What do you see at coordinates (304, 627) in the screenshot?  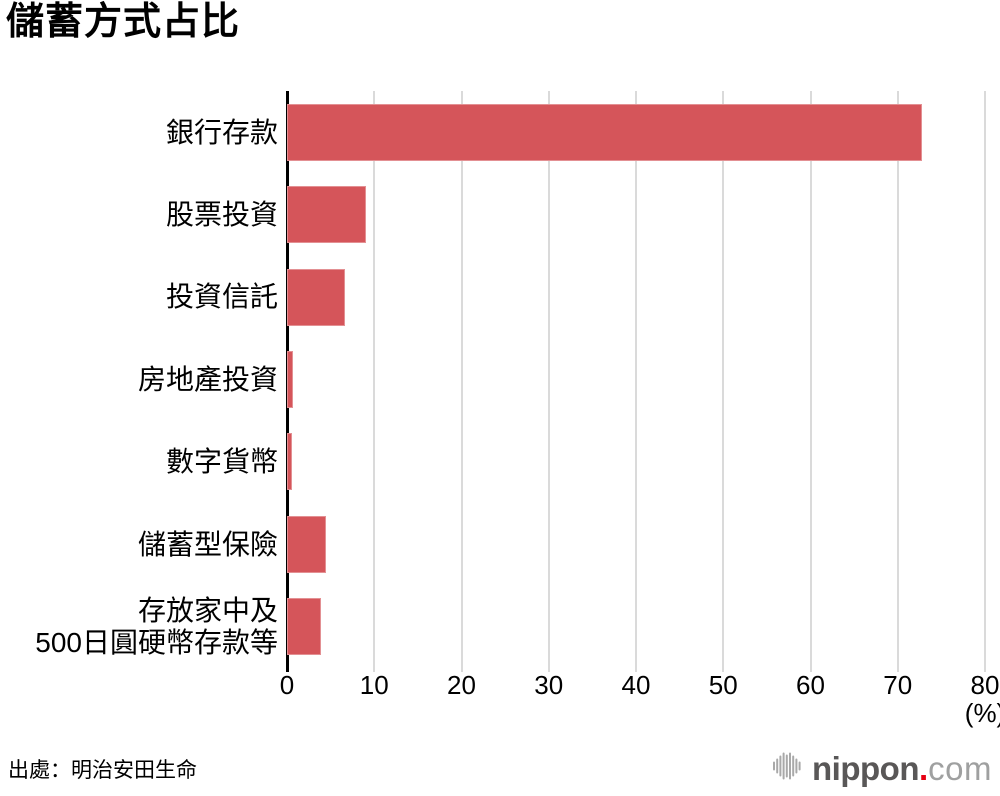 I see `bar-home-cash` at bounding box center [304, 627].